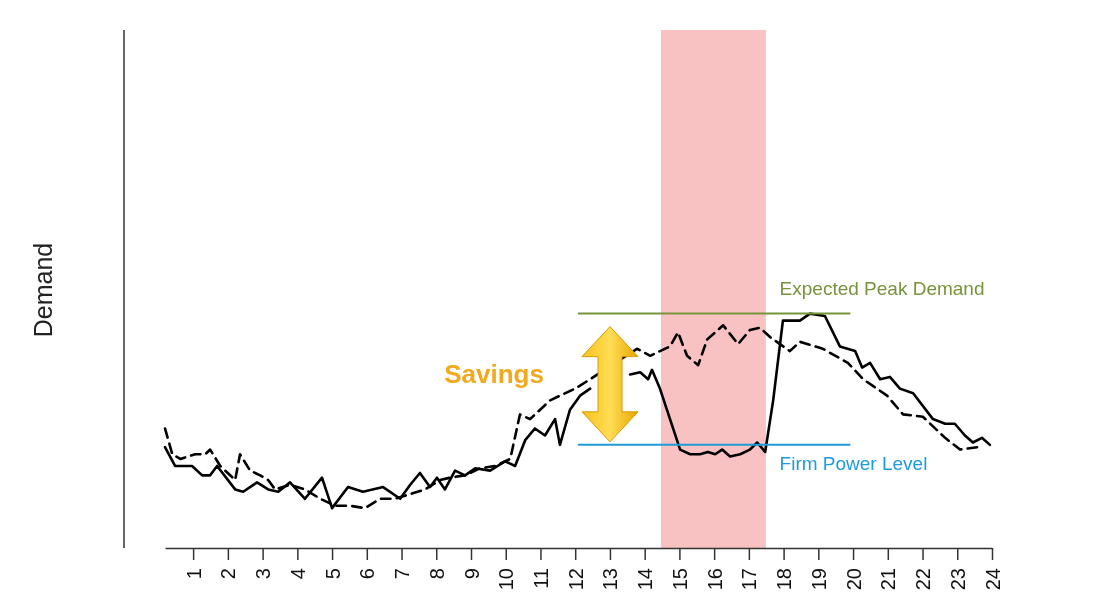  What do you see at coordinates (297, 574) in the screenshot?
I see `x-tick-label: 4` at bounding box center [297, 574].